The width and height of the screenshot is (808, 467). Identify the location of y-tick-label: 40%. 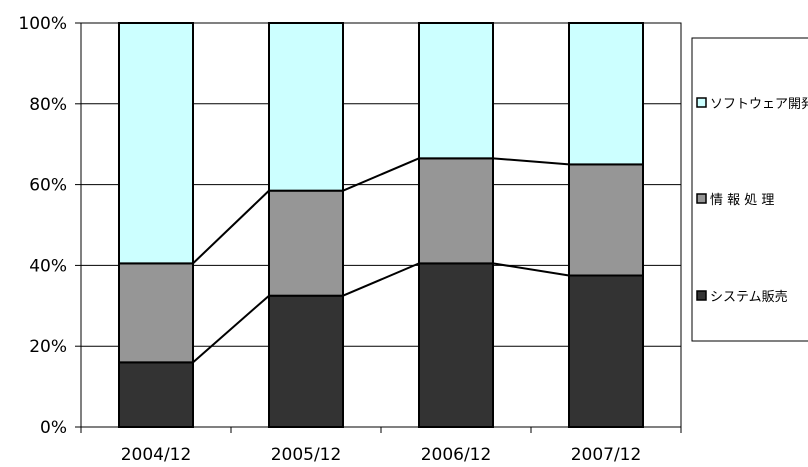
(48, 266).